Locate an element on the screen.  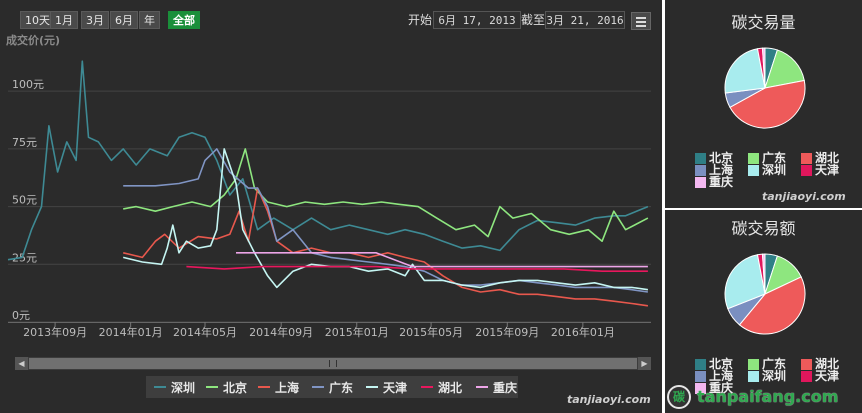
end-date-input: 3月 21, 2016 is located at coordinates (585, 20).